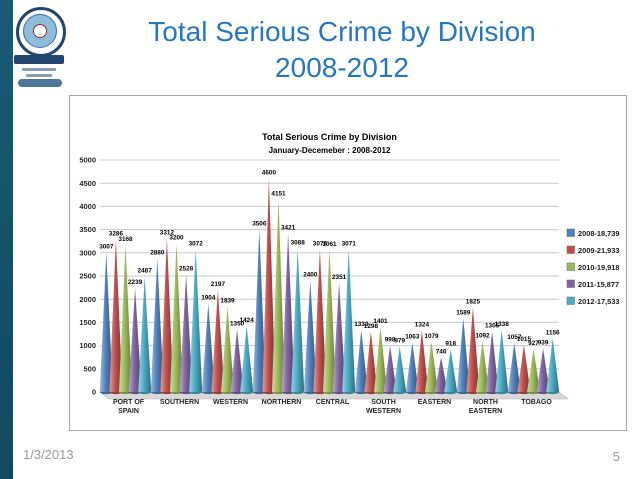 This screenshot has height=479, width=638. Describe the element at coordinates (502, 324) in the screenshot. I see `data-label: 1338` at that location.